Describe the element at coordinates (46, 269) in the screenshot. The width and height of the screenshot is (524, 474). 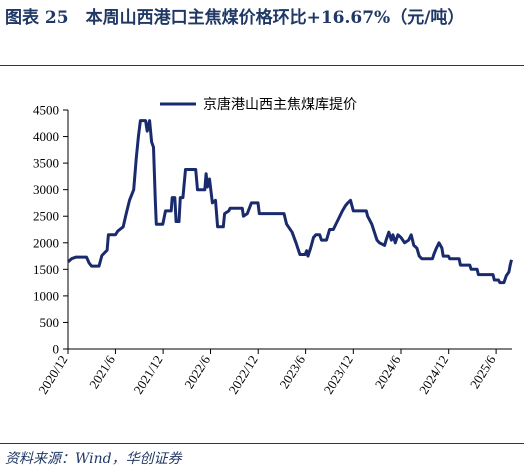
I see `y-tick-label: 1500` at that location.